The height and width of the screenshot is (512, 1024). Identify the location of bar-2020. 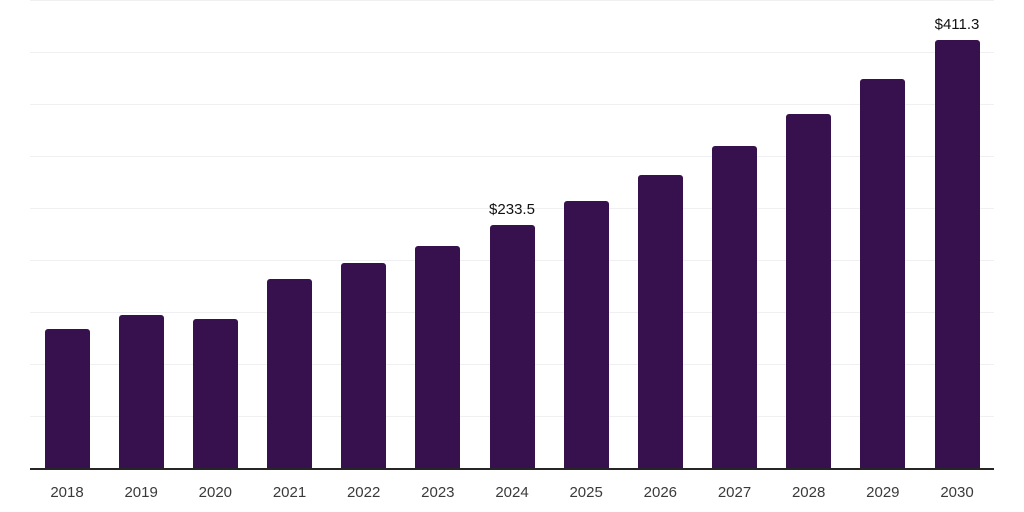
(215, 393).